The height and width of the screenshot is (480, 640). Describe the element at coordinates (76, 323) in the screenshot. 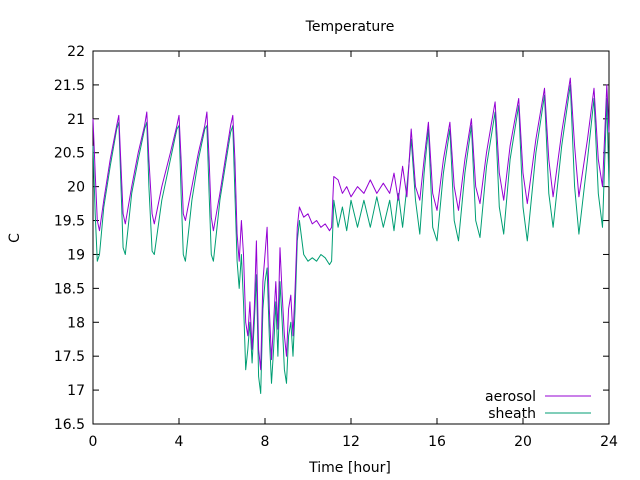

I see `y-tick-label: 18` at that location.